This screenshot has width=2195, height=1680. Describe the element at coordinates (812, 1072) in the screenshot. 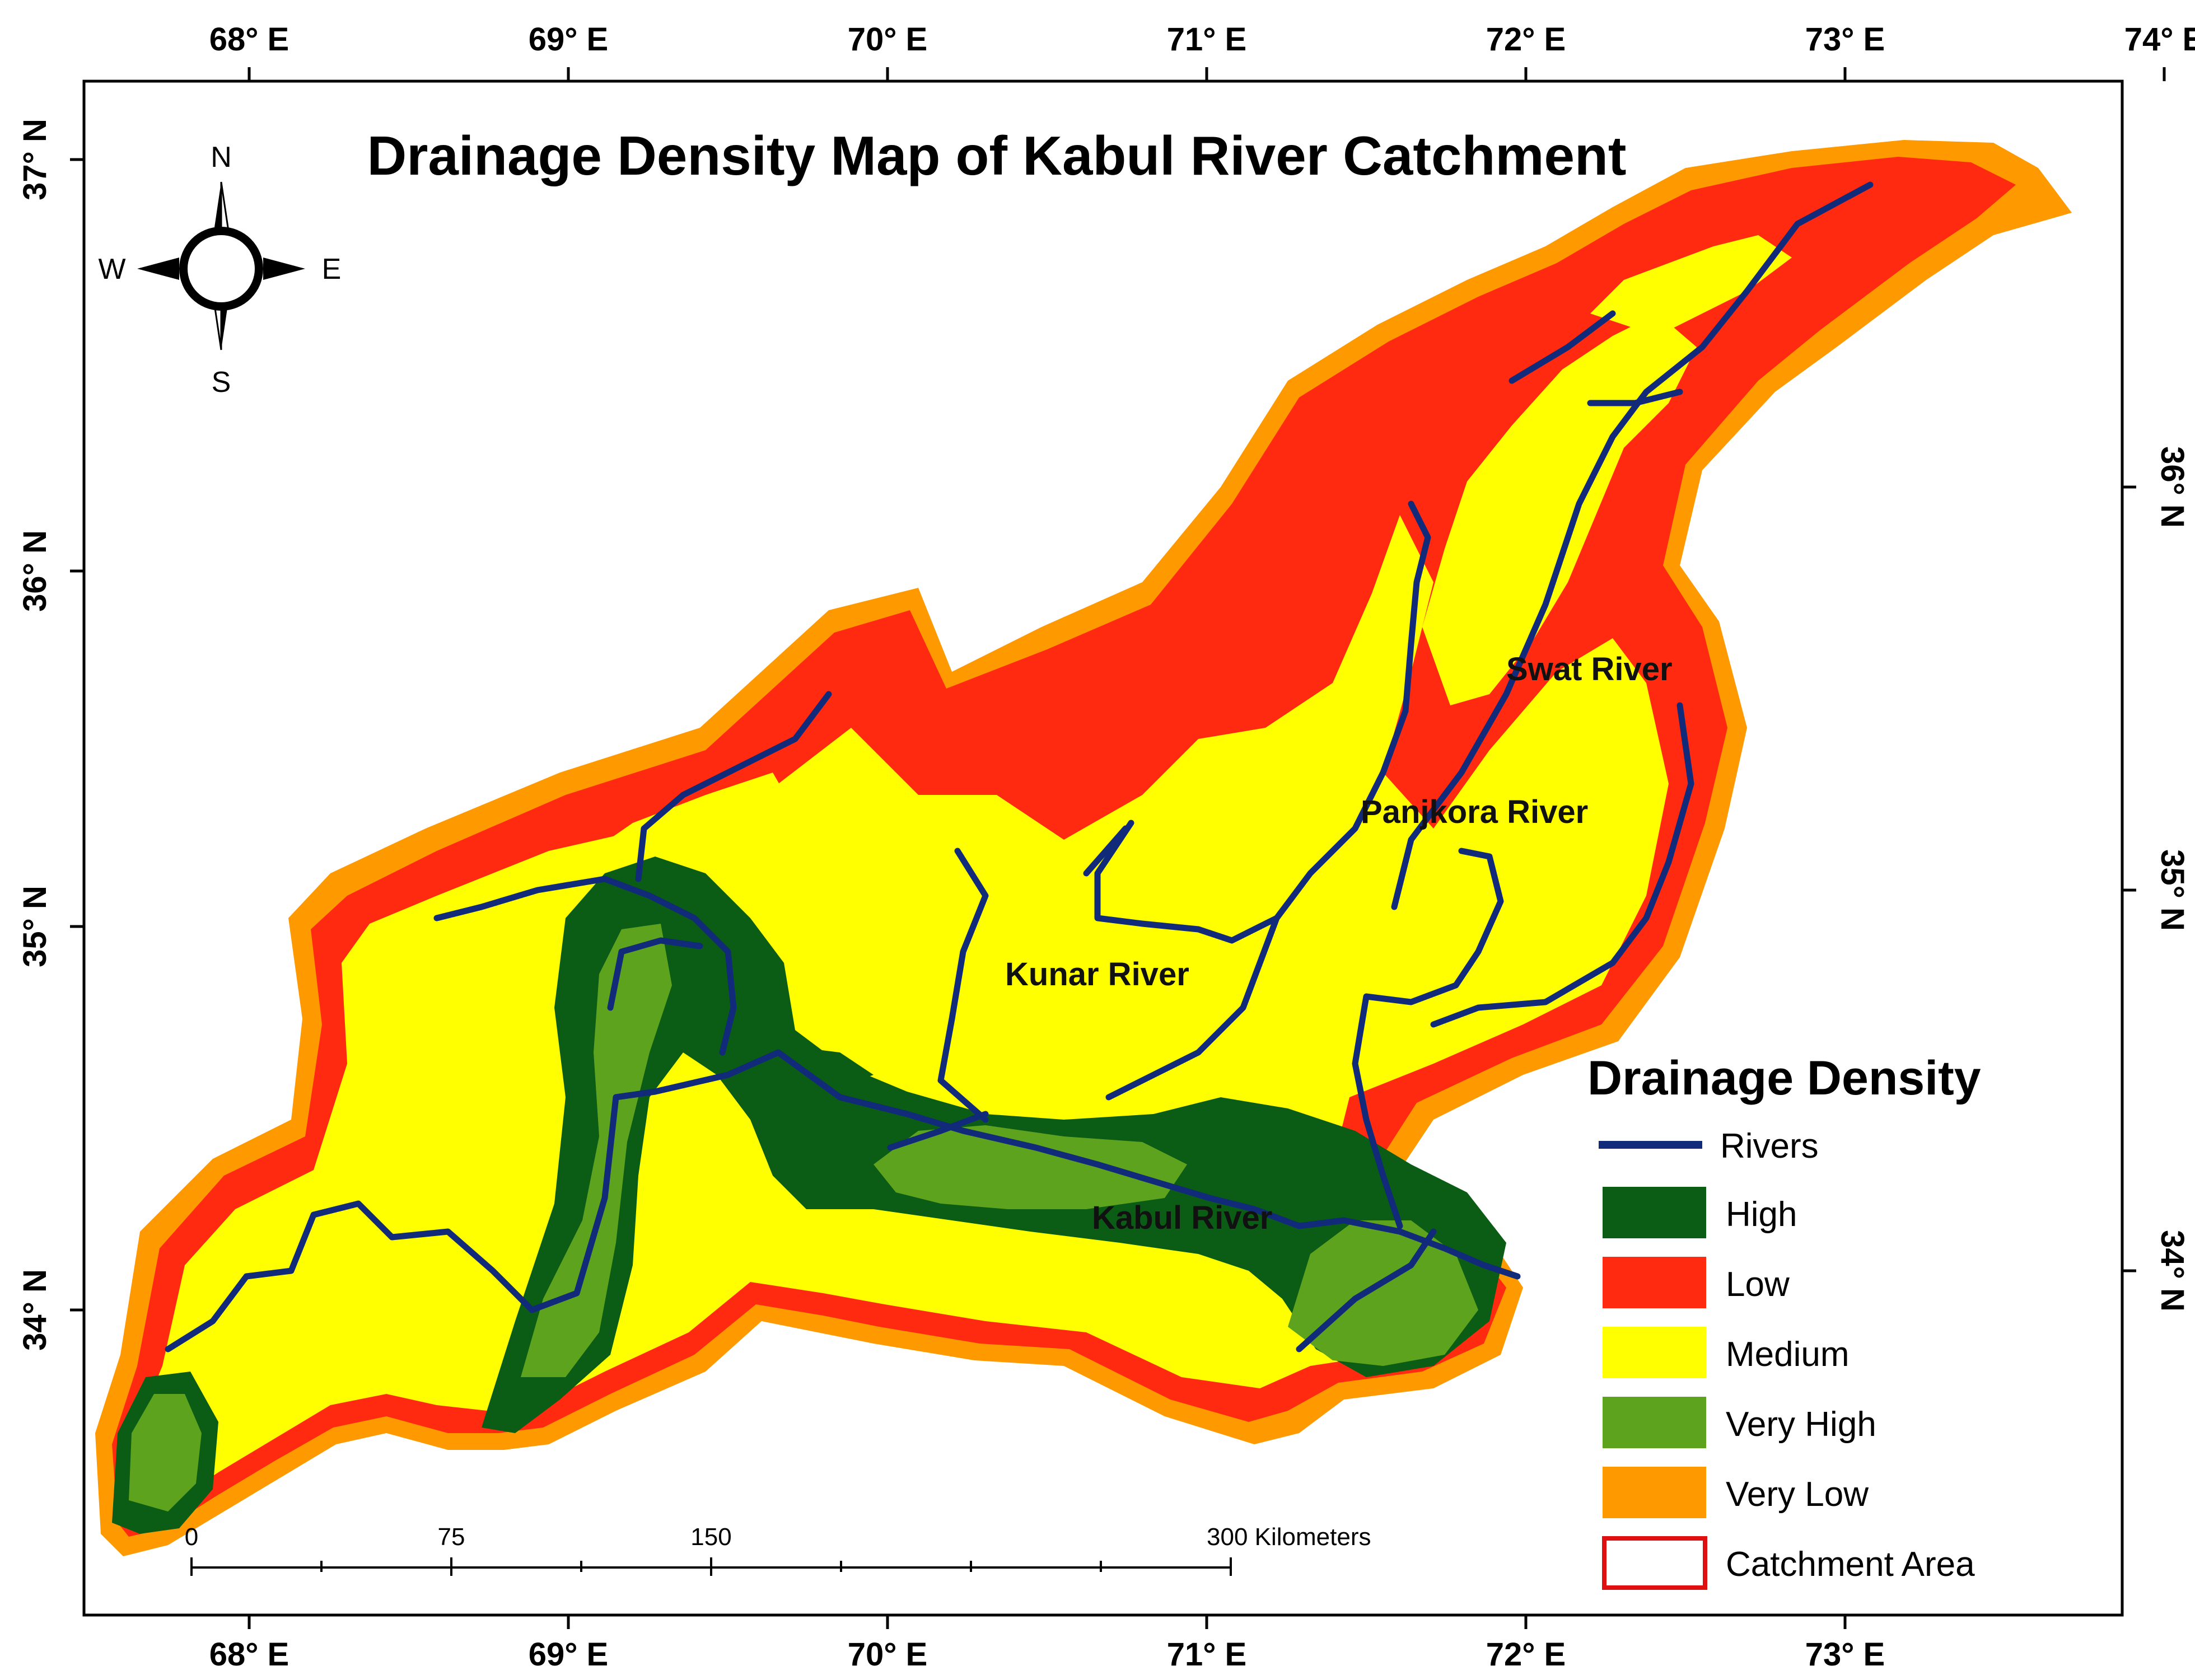

I see `zone-high-island` at that location.